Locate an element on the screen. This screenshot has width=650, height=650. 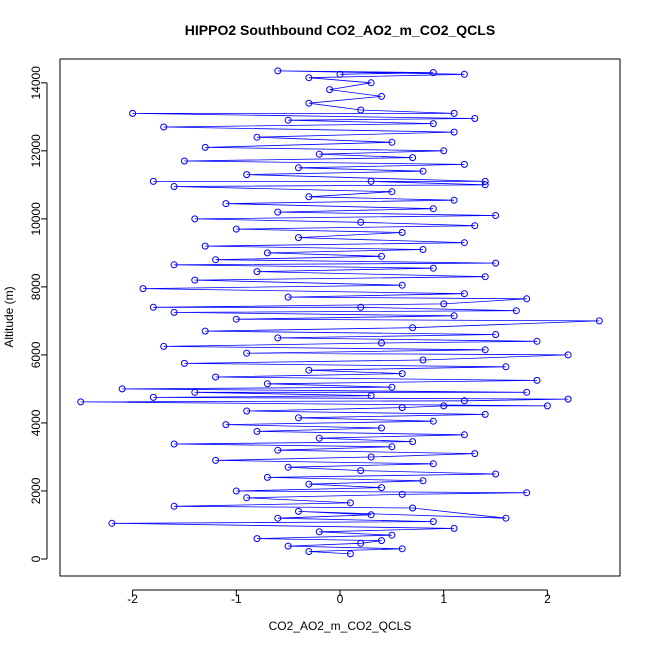
y-axis: 0 2000 4000 6000 8000 10000 12000 14000 is located at coordinates (38, 314).